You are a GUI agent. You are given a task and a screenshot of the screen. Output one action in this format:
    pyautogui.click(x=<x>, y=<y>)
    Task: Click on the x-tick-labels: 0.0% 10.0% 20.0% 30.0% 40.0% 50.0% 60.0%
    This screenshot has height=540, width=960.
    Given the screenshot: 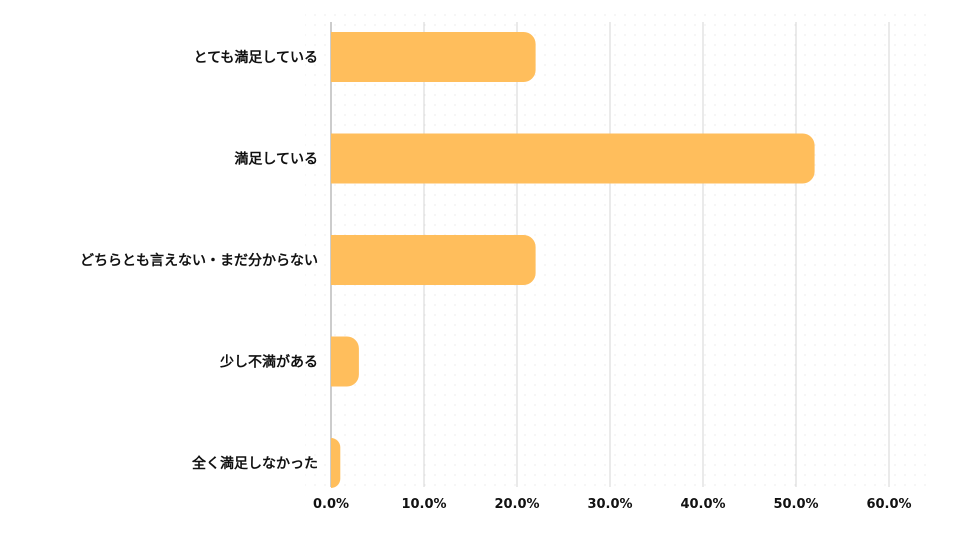 What is the action you would take?
    pyautogui.click(x=612, y=504)
    